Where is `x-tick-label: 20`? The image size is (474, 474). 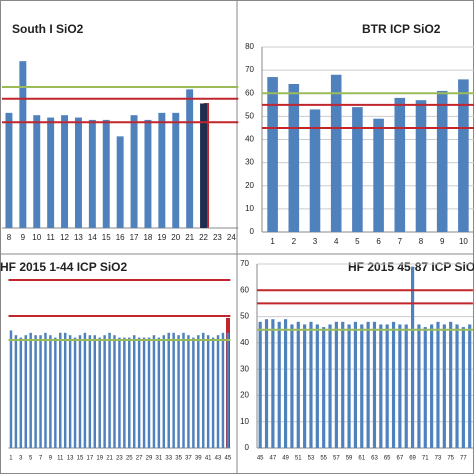 x-tick-label: 20 is located at coordinates (175, 237).